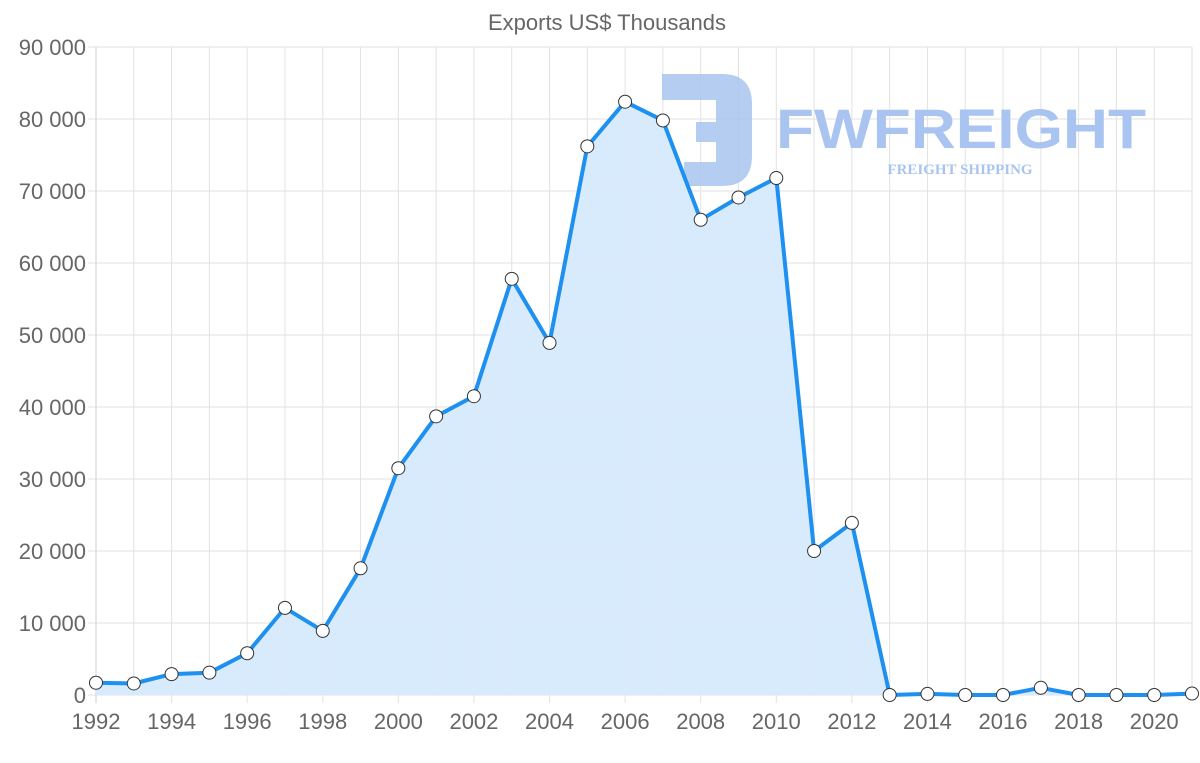 The height and width of the screenshot is (763, 1200). Describe the element at coordinates (927, 693) in the screenshot. I see `data-point-2014` at that location.